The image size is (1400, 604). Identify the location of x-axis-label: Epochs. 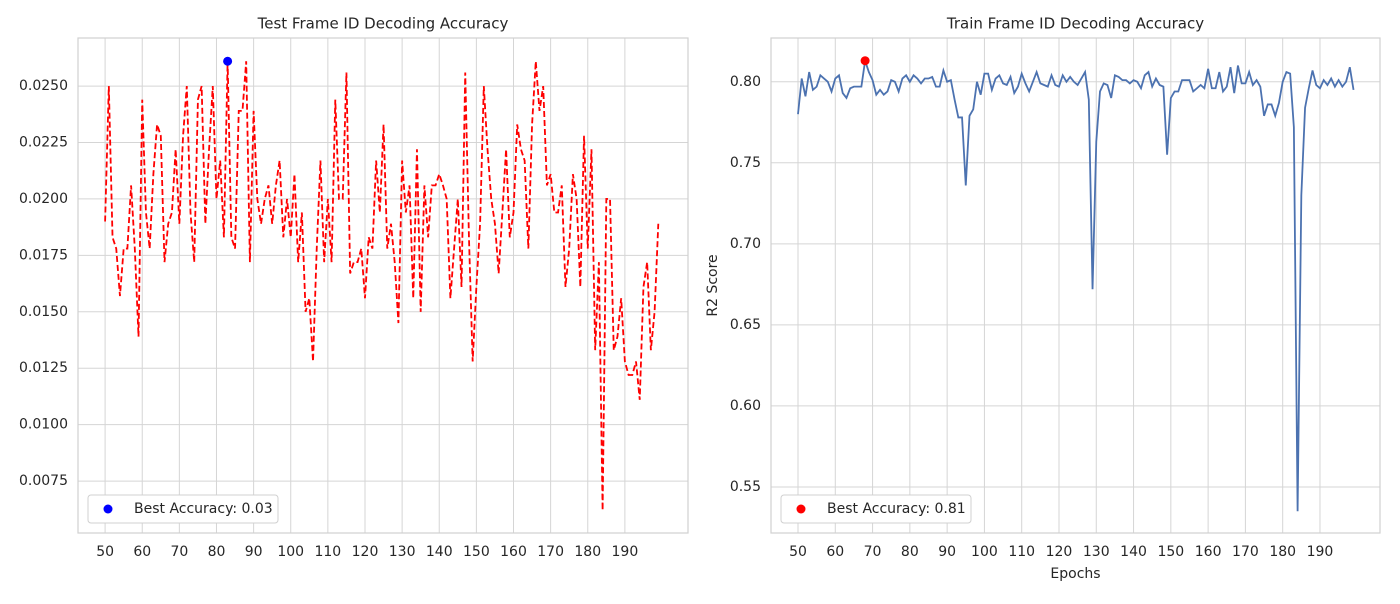
(1075, 574).